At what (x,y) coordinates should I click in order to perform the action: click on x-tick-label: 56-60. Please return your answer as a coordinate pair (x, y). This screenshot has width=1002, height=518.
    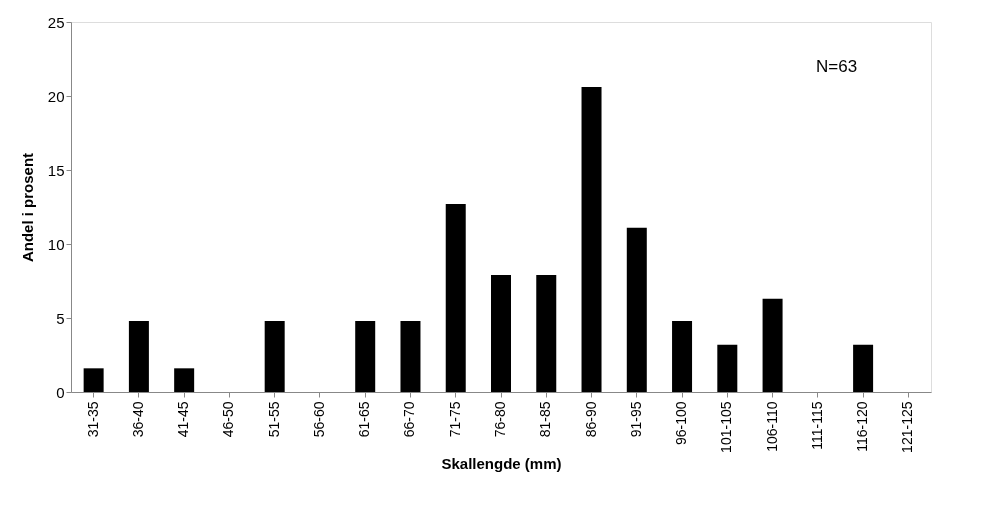
    Looking at the image, I should click on (318, 419).